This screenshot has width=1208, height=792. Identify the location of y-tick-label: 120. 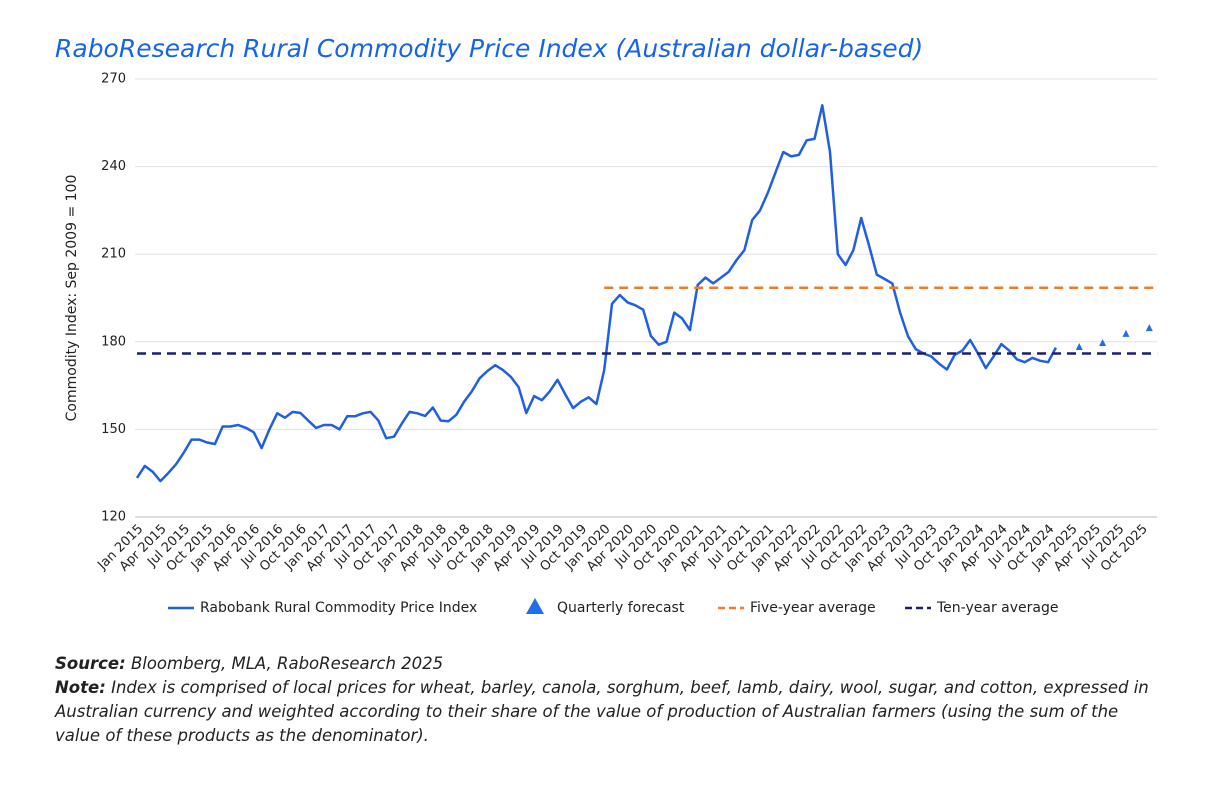
(113, 517).